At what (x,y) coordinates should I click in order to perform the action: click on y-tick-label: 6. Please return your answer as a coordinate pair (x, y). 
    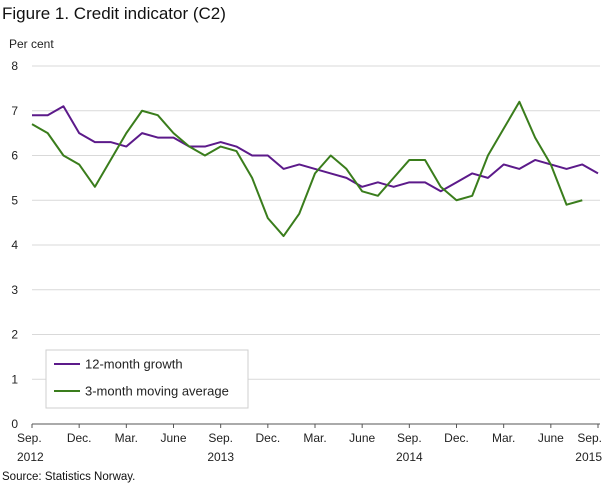
    Looking at the image, I should click on (14, 156).